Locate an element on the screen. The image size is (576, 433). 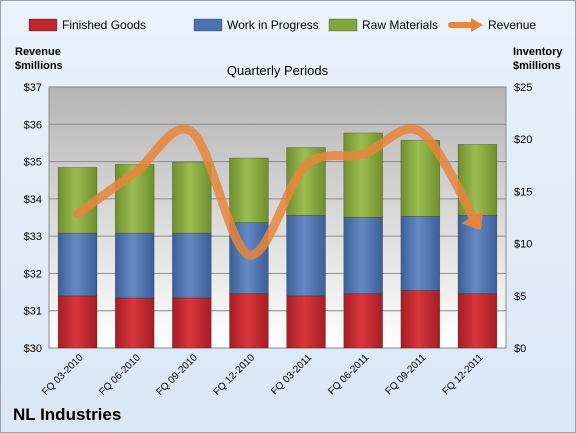
left-tick-label: $33 is located at coordinates (33, 237).